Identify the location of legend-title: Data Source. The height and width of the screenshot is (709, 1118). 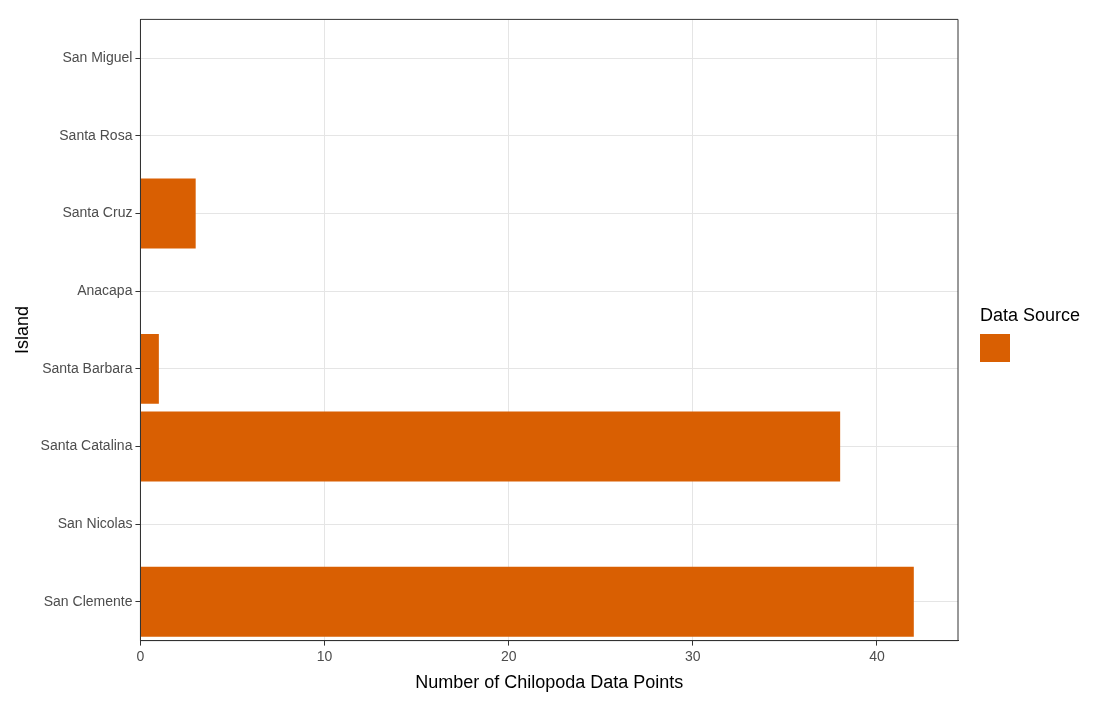
(1030, 315).